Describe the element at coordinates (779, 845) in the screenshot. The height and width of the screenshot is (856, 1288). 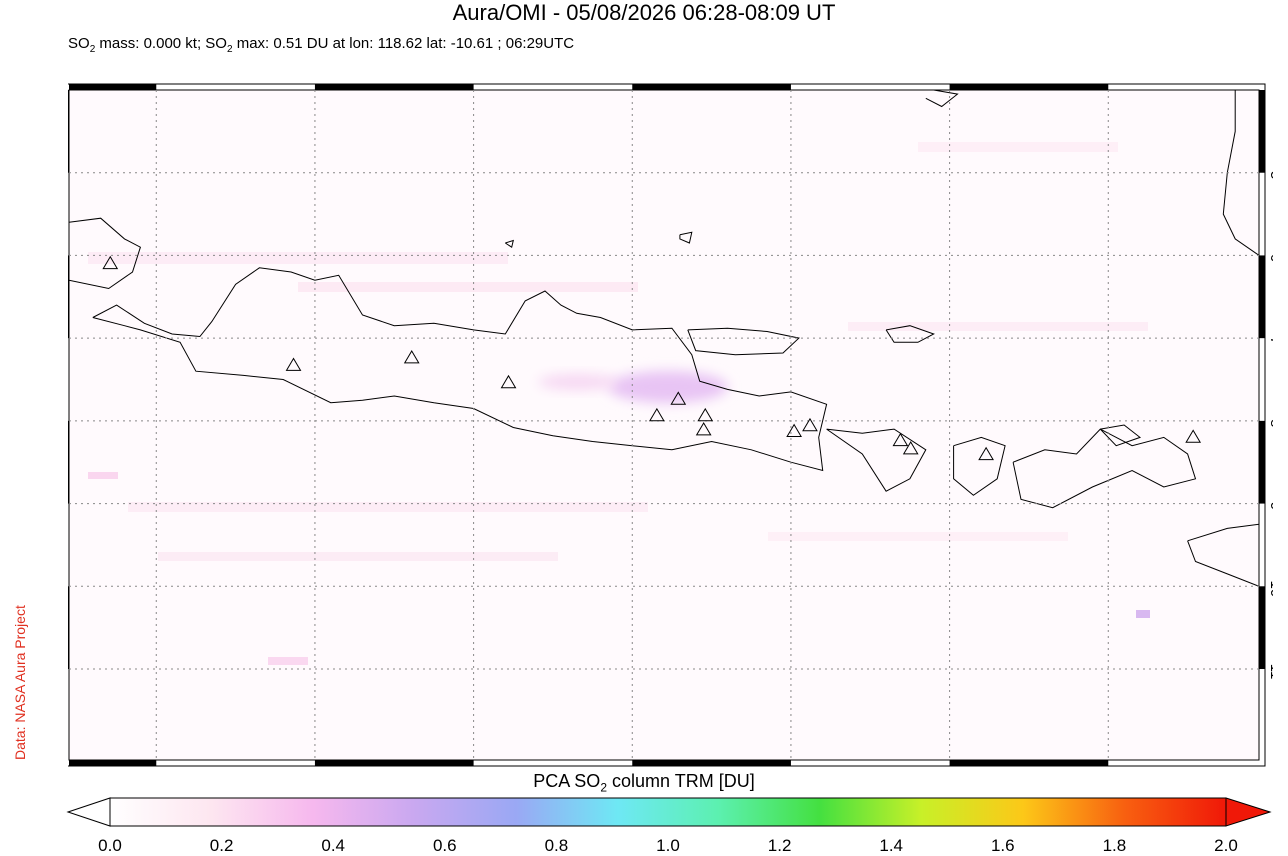
I see `colorbar-label: 1.2` at that location.